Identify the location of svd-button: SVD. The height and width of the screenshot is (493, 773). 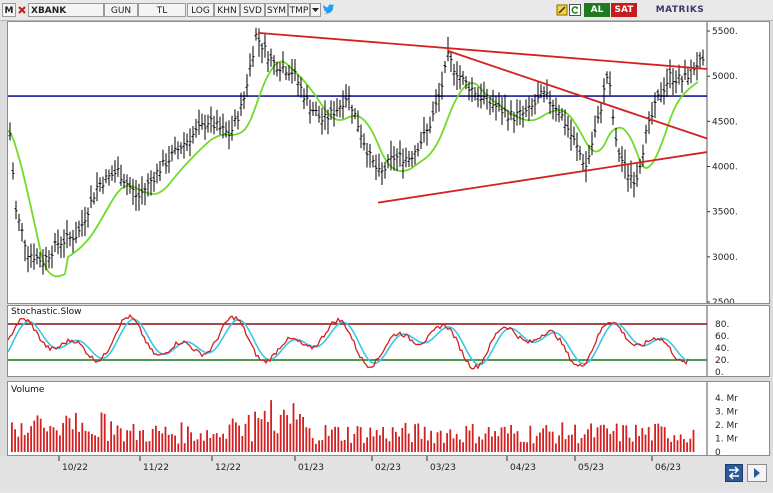
(252, 10).